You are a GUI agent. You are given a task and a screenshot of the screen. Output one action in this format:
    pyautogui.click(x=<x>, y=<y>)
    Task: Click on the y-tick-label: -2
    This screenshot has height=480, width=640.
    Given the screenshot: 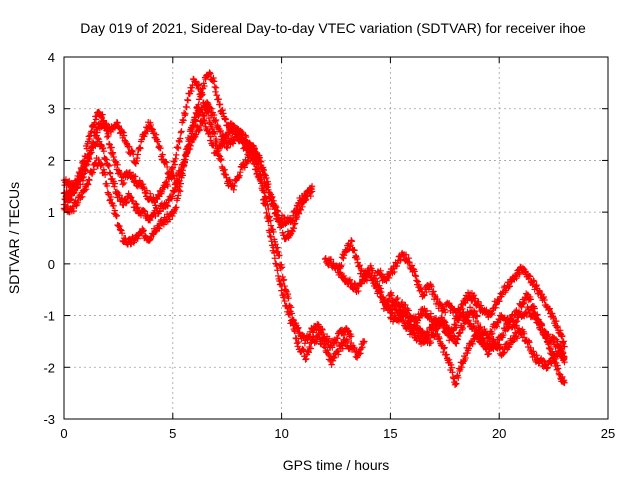 What is the action you would take?
    pyautogui.click(x=49, y=367)
    